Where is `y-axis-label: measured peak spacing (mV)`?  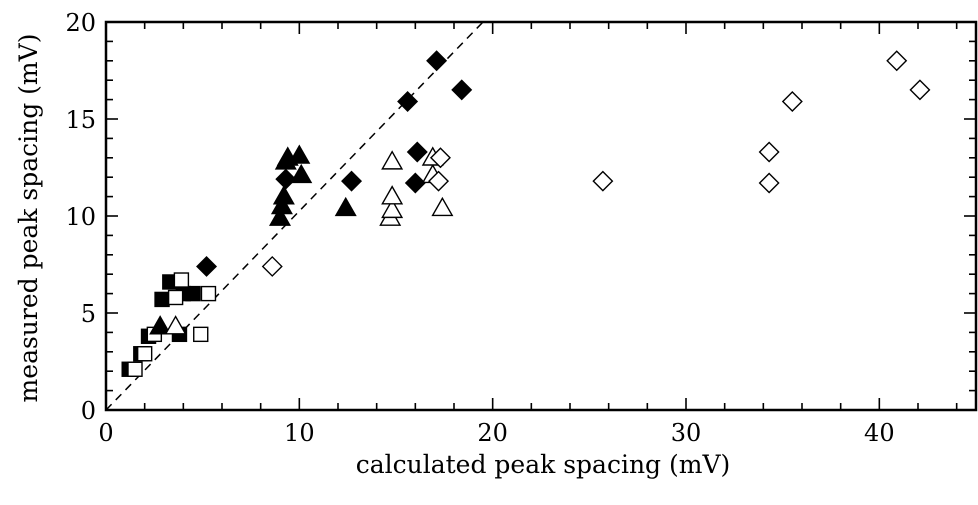 y-axis-label: measured peak spacing (mV) is located at coordinates (28, 218).